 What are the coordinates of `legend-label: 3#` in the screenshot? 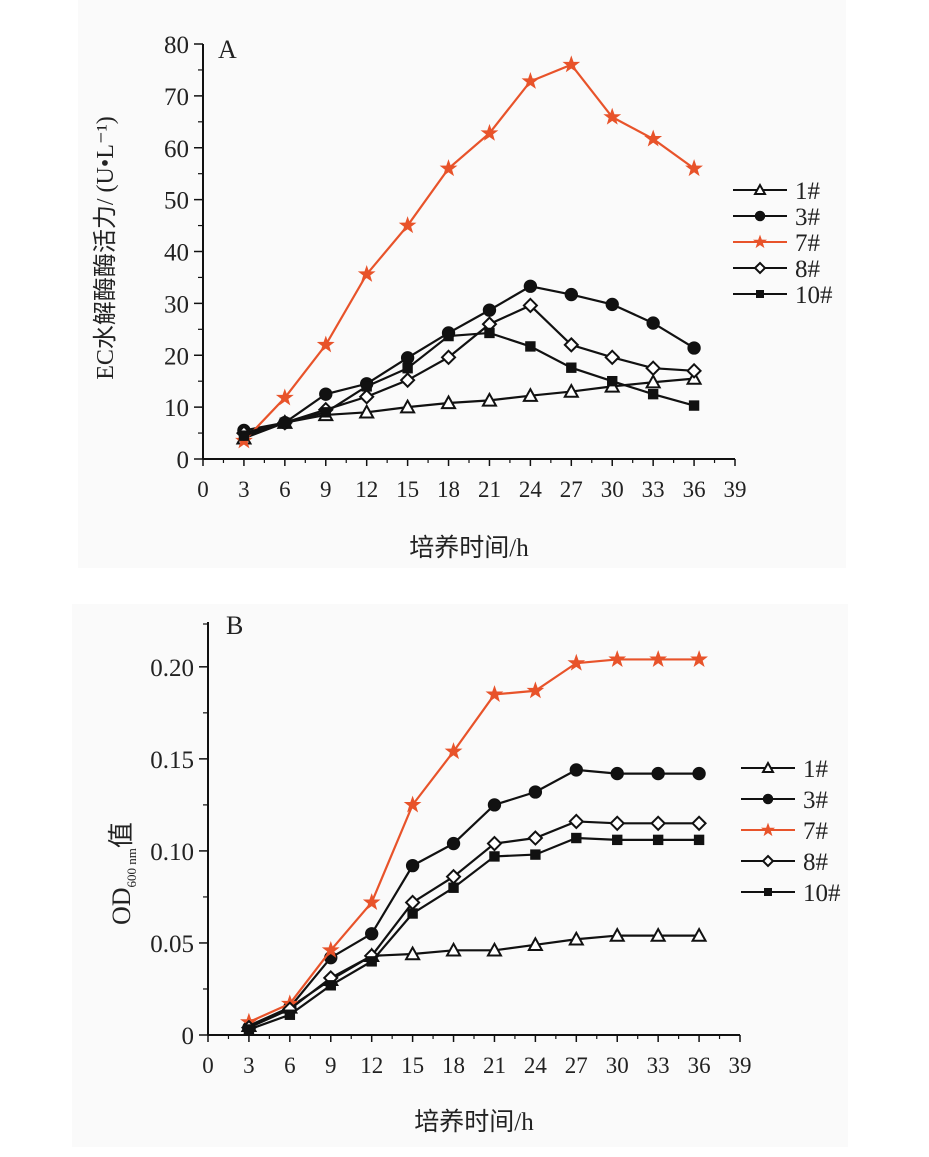 It's located at (808, 217).